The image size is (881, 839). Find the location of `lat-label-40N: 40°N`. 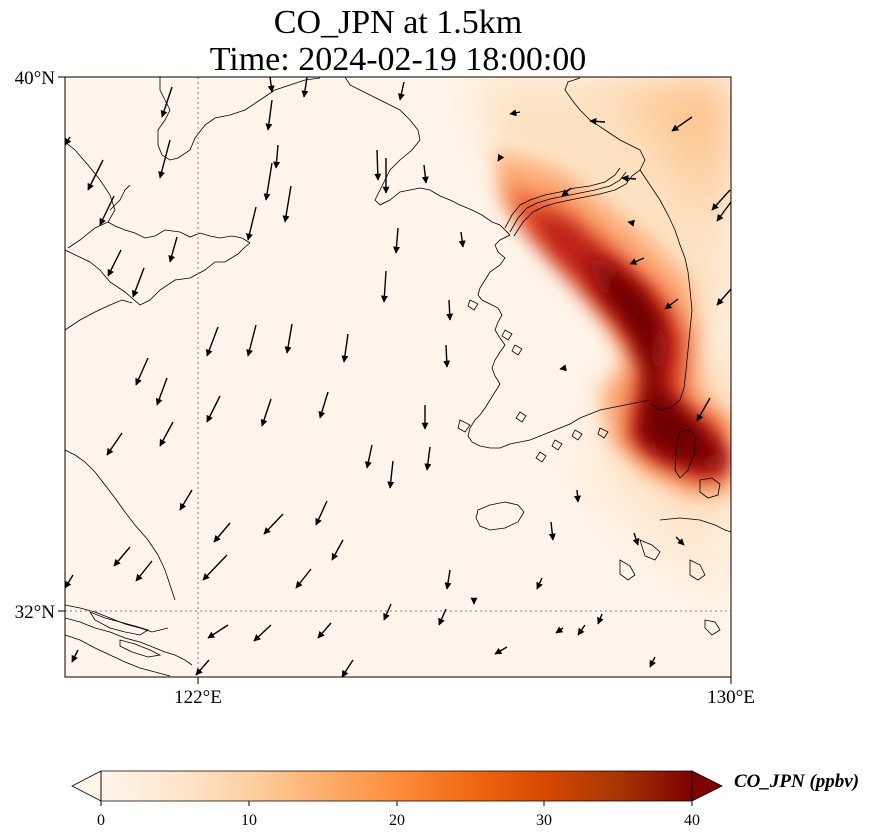

lat-label-40N: 40°N is located at coordinates (35, 78).